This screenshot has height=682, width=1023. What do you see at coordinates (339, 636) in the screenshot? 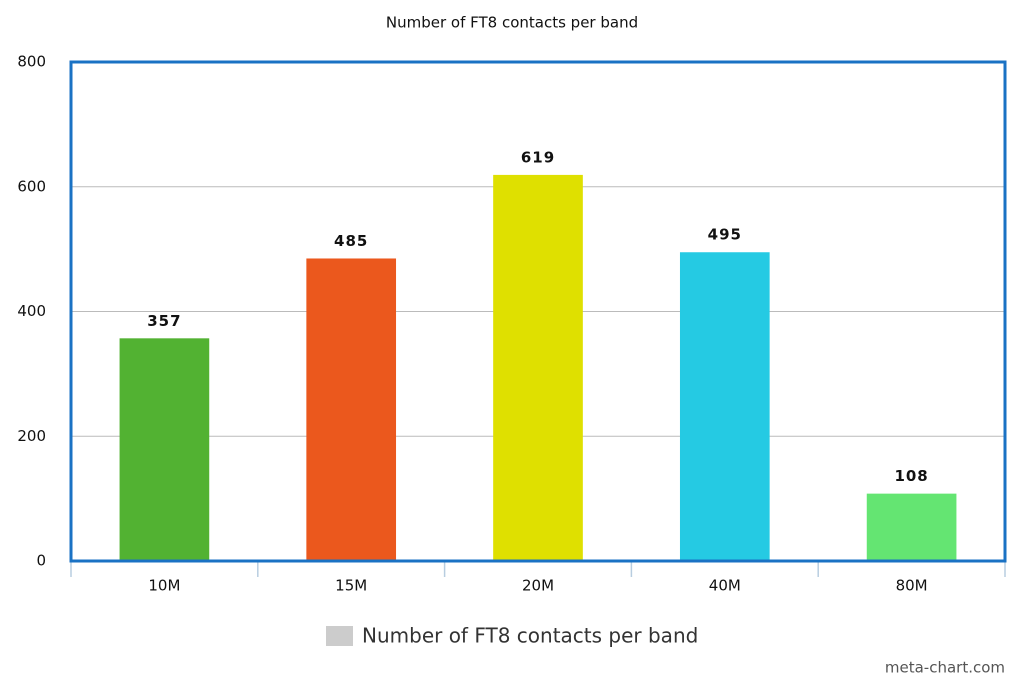
I see `legend-swatch` at bounding box center [339, 636].